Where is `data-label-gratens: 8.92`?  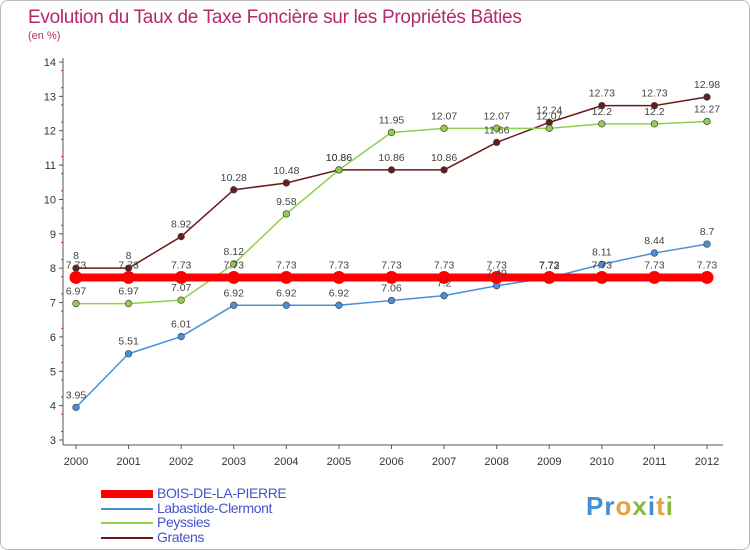
data-label-gratens: 8.92 is located at coordinates (181, 225).